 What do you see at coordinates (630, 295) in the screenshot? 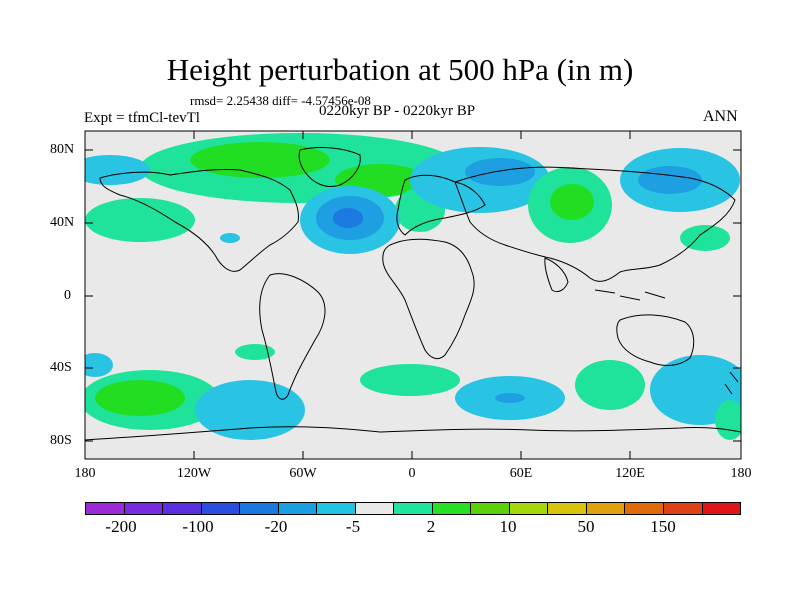
I see `coast-indonesia` at bounding box center [630, 295].